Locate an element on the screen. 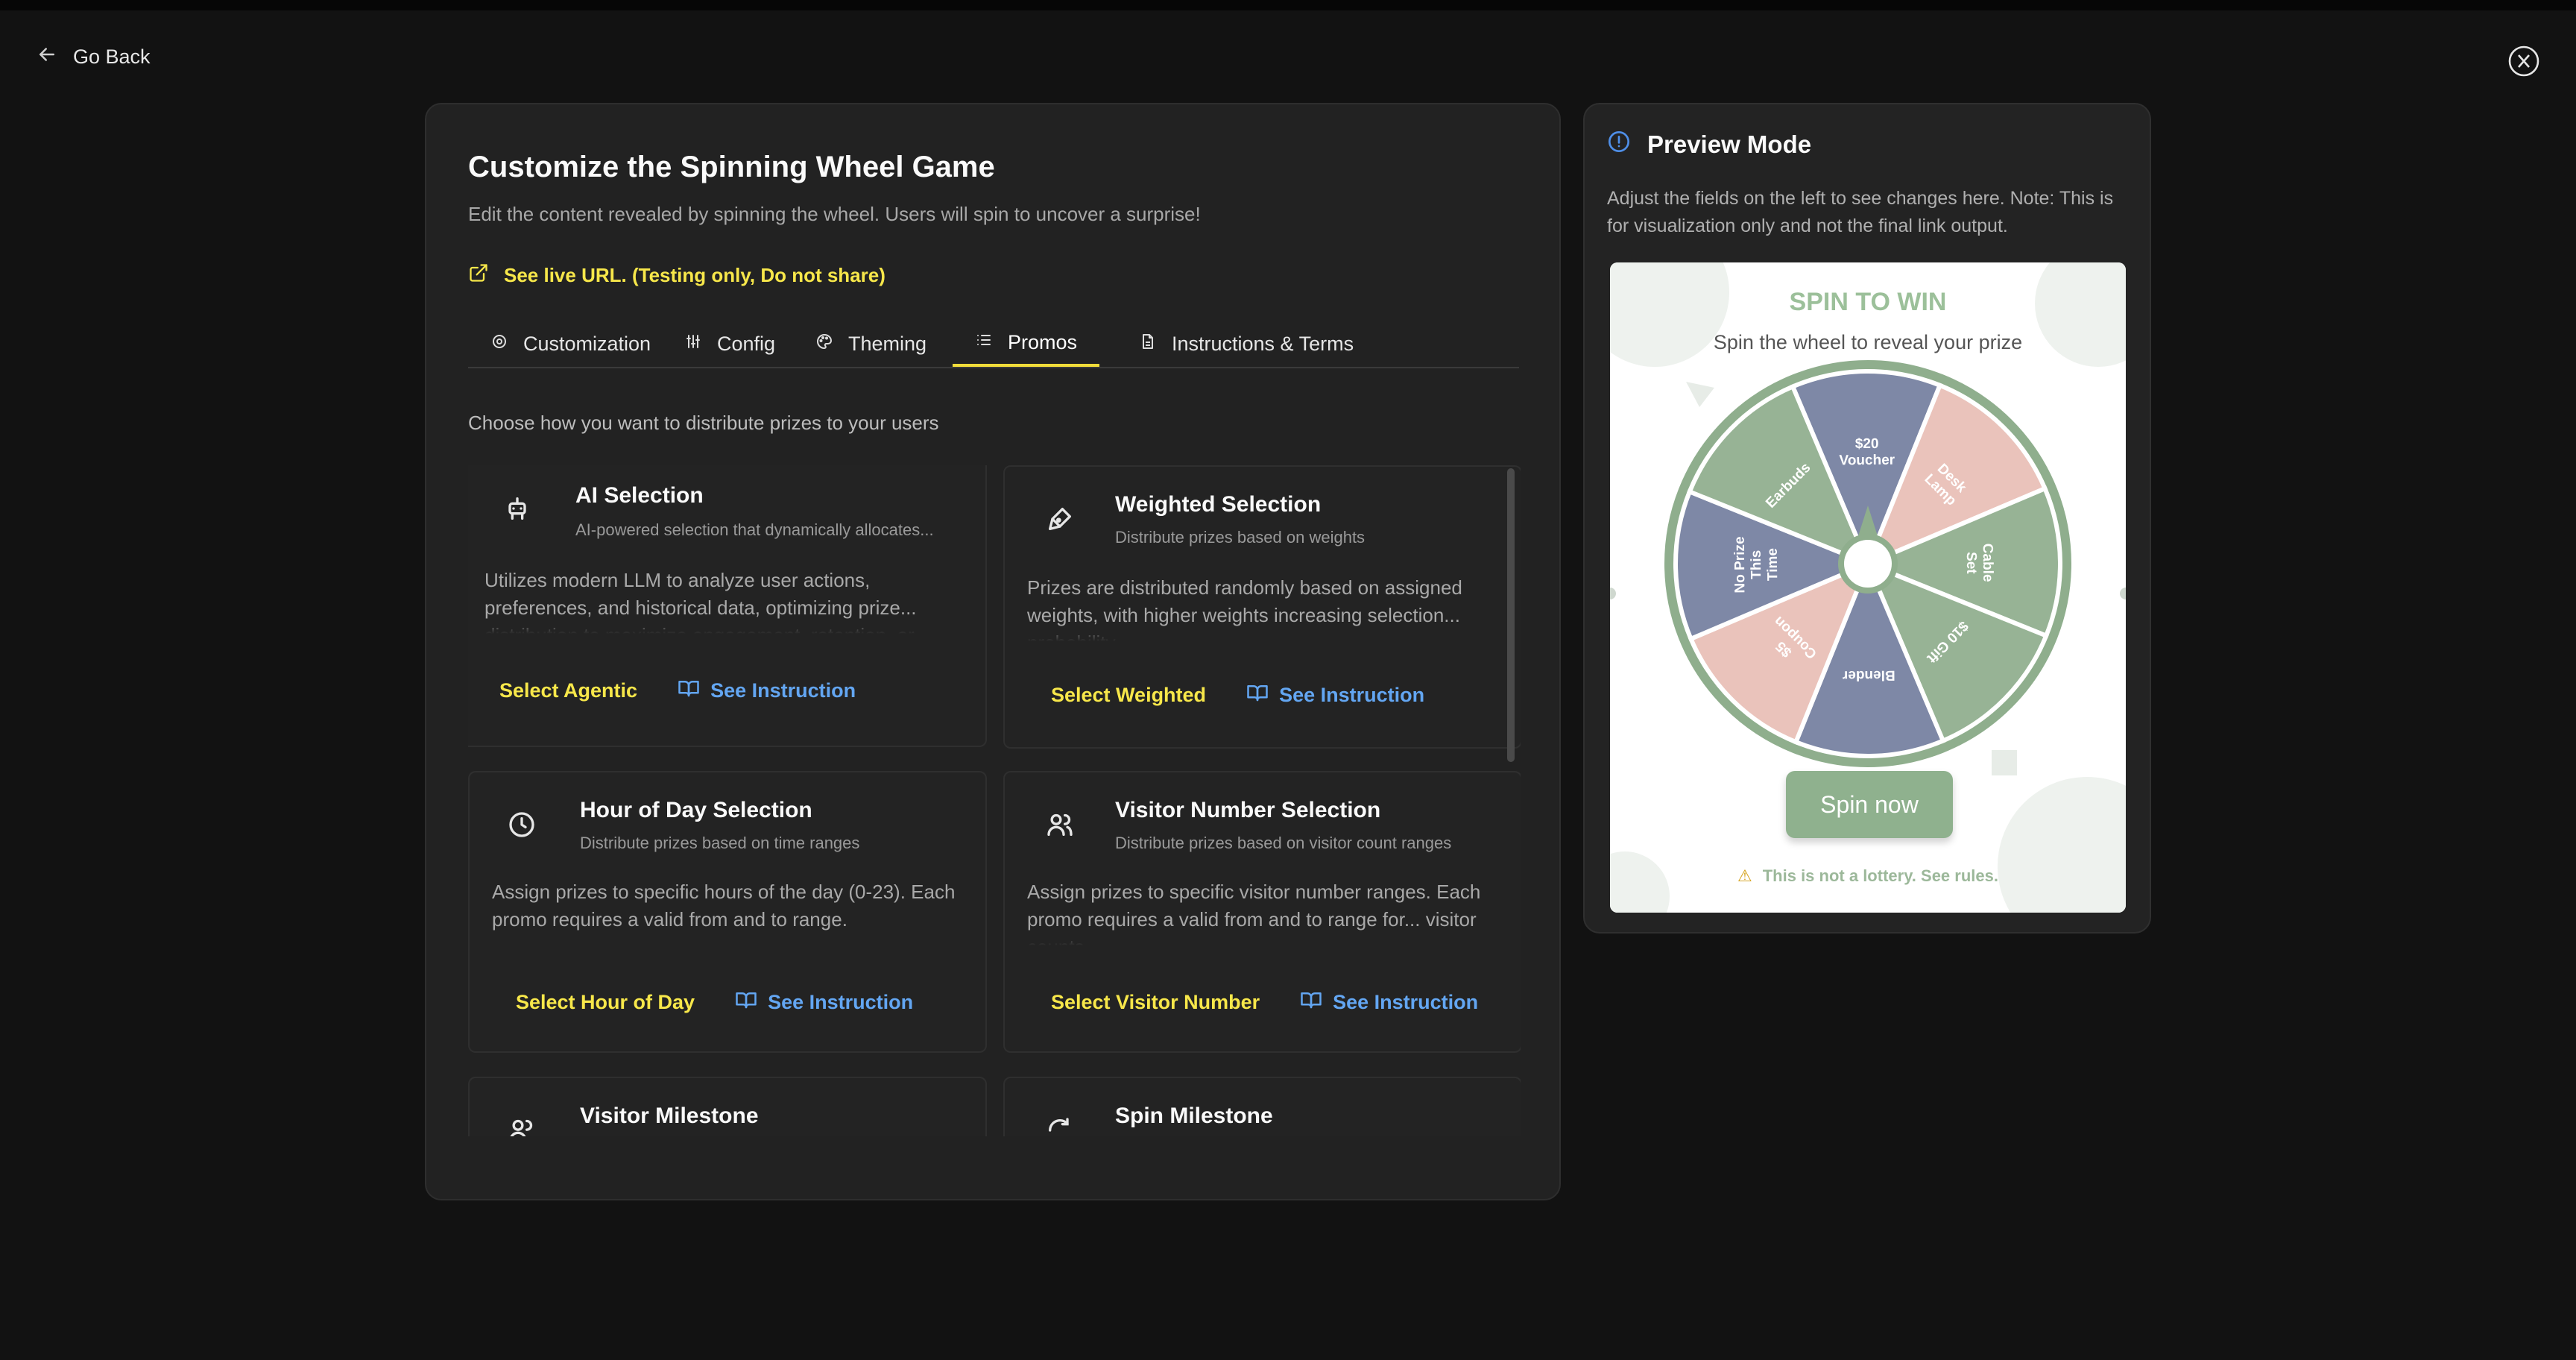  promo-card-title: Weighted Selection is located at coordinates (1218, 504).